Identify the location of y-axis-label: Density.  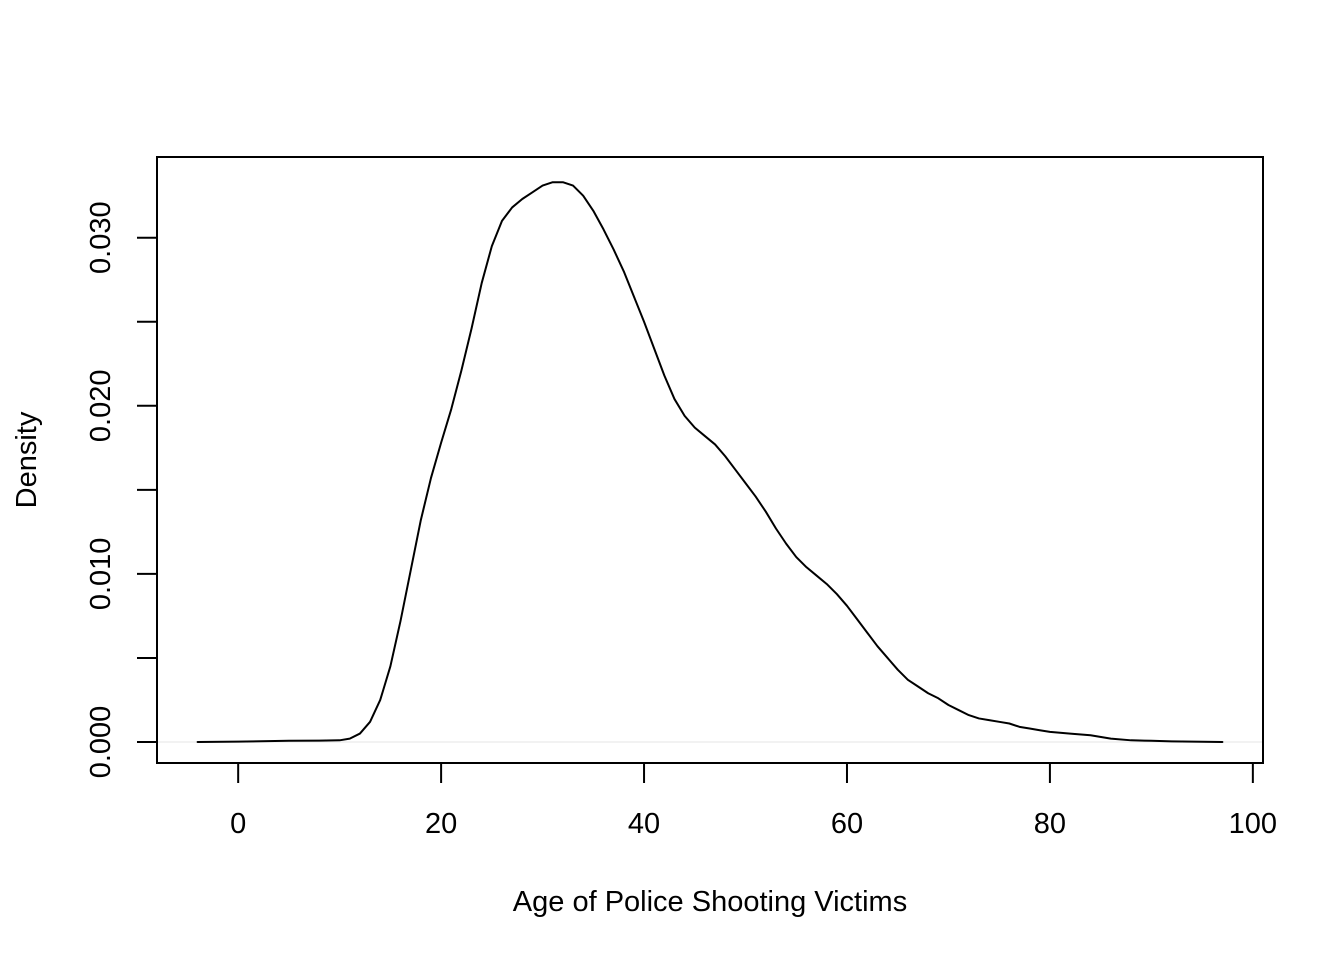
(27, 459).